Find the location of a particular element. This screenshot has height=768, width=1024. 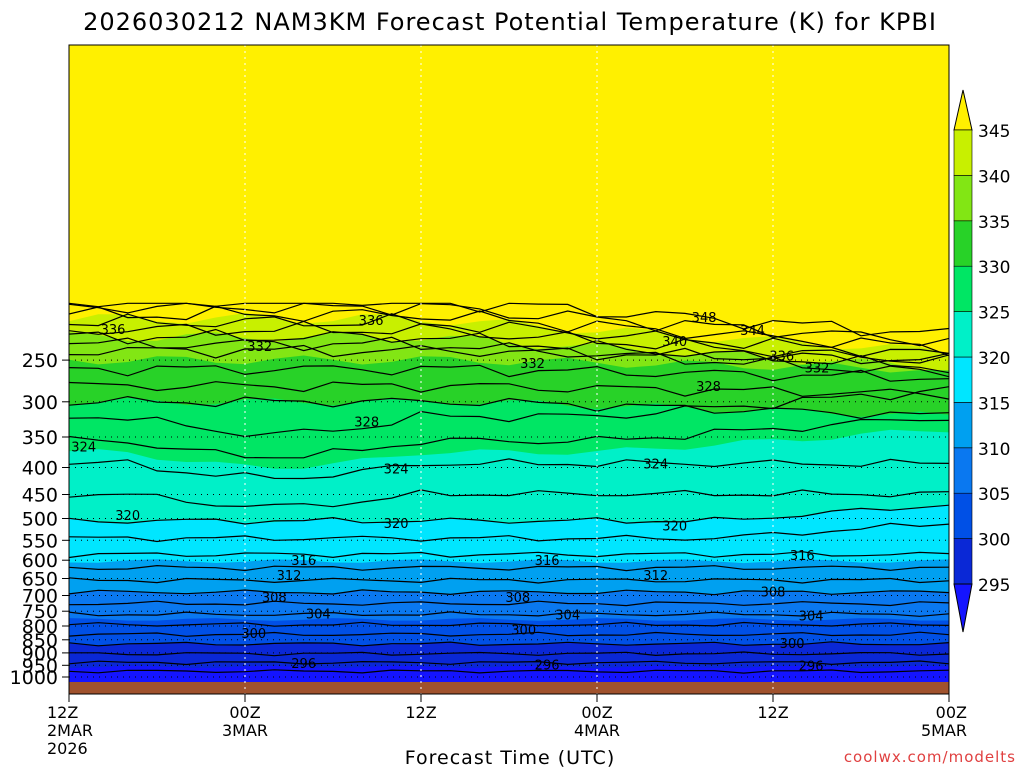

y-tick-label: 950 is located at coordinates (40, 666).